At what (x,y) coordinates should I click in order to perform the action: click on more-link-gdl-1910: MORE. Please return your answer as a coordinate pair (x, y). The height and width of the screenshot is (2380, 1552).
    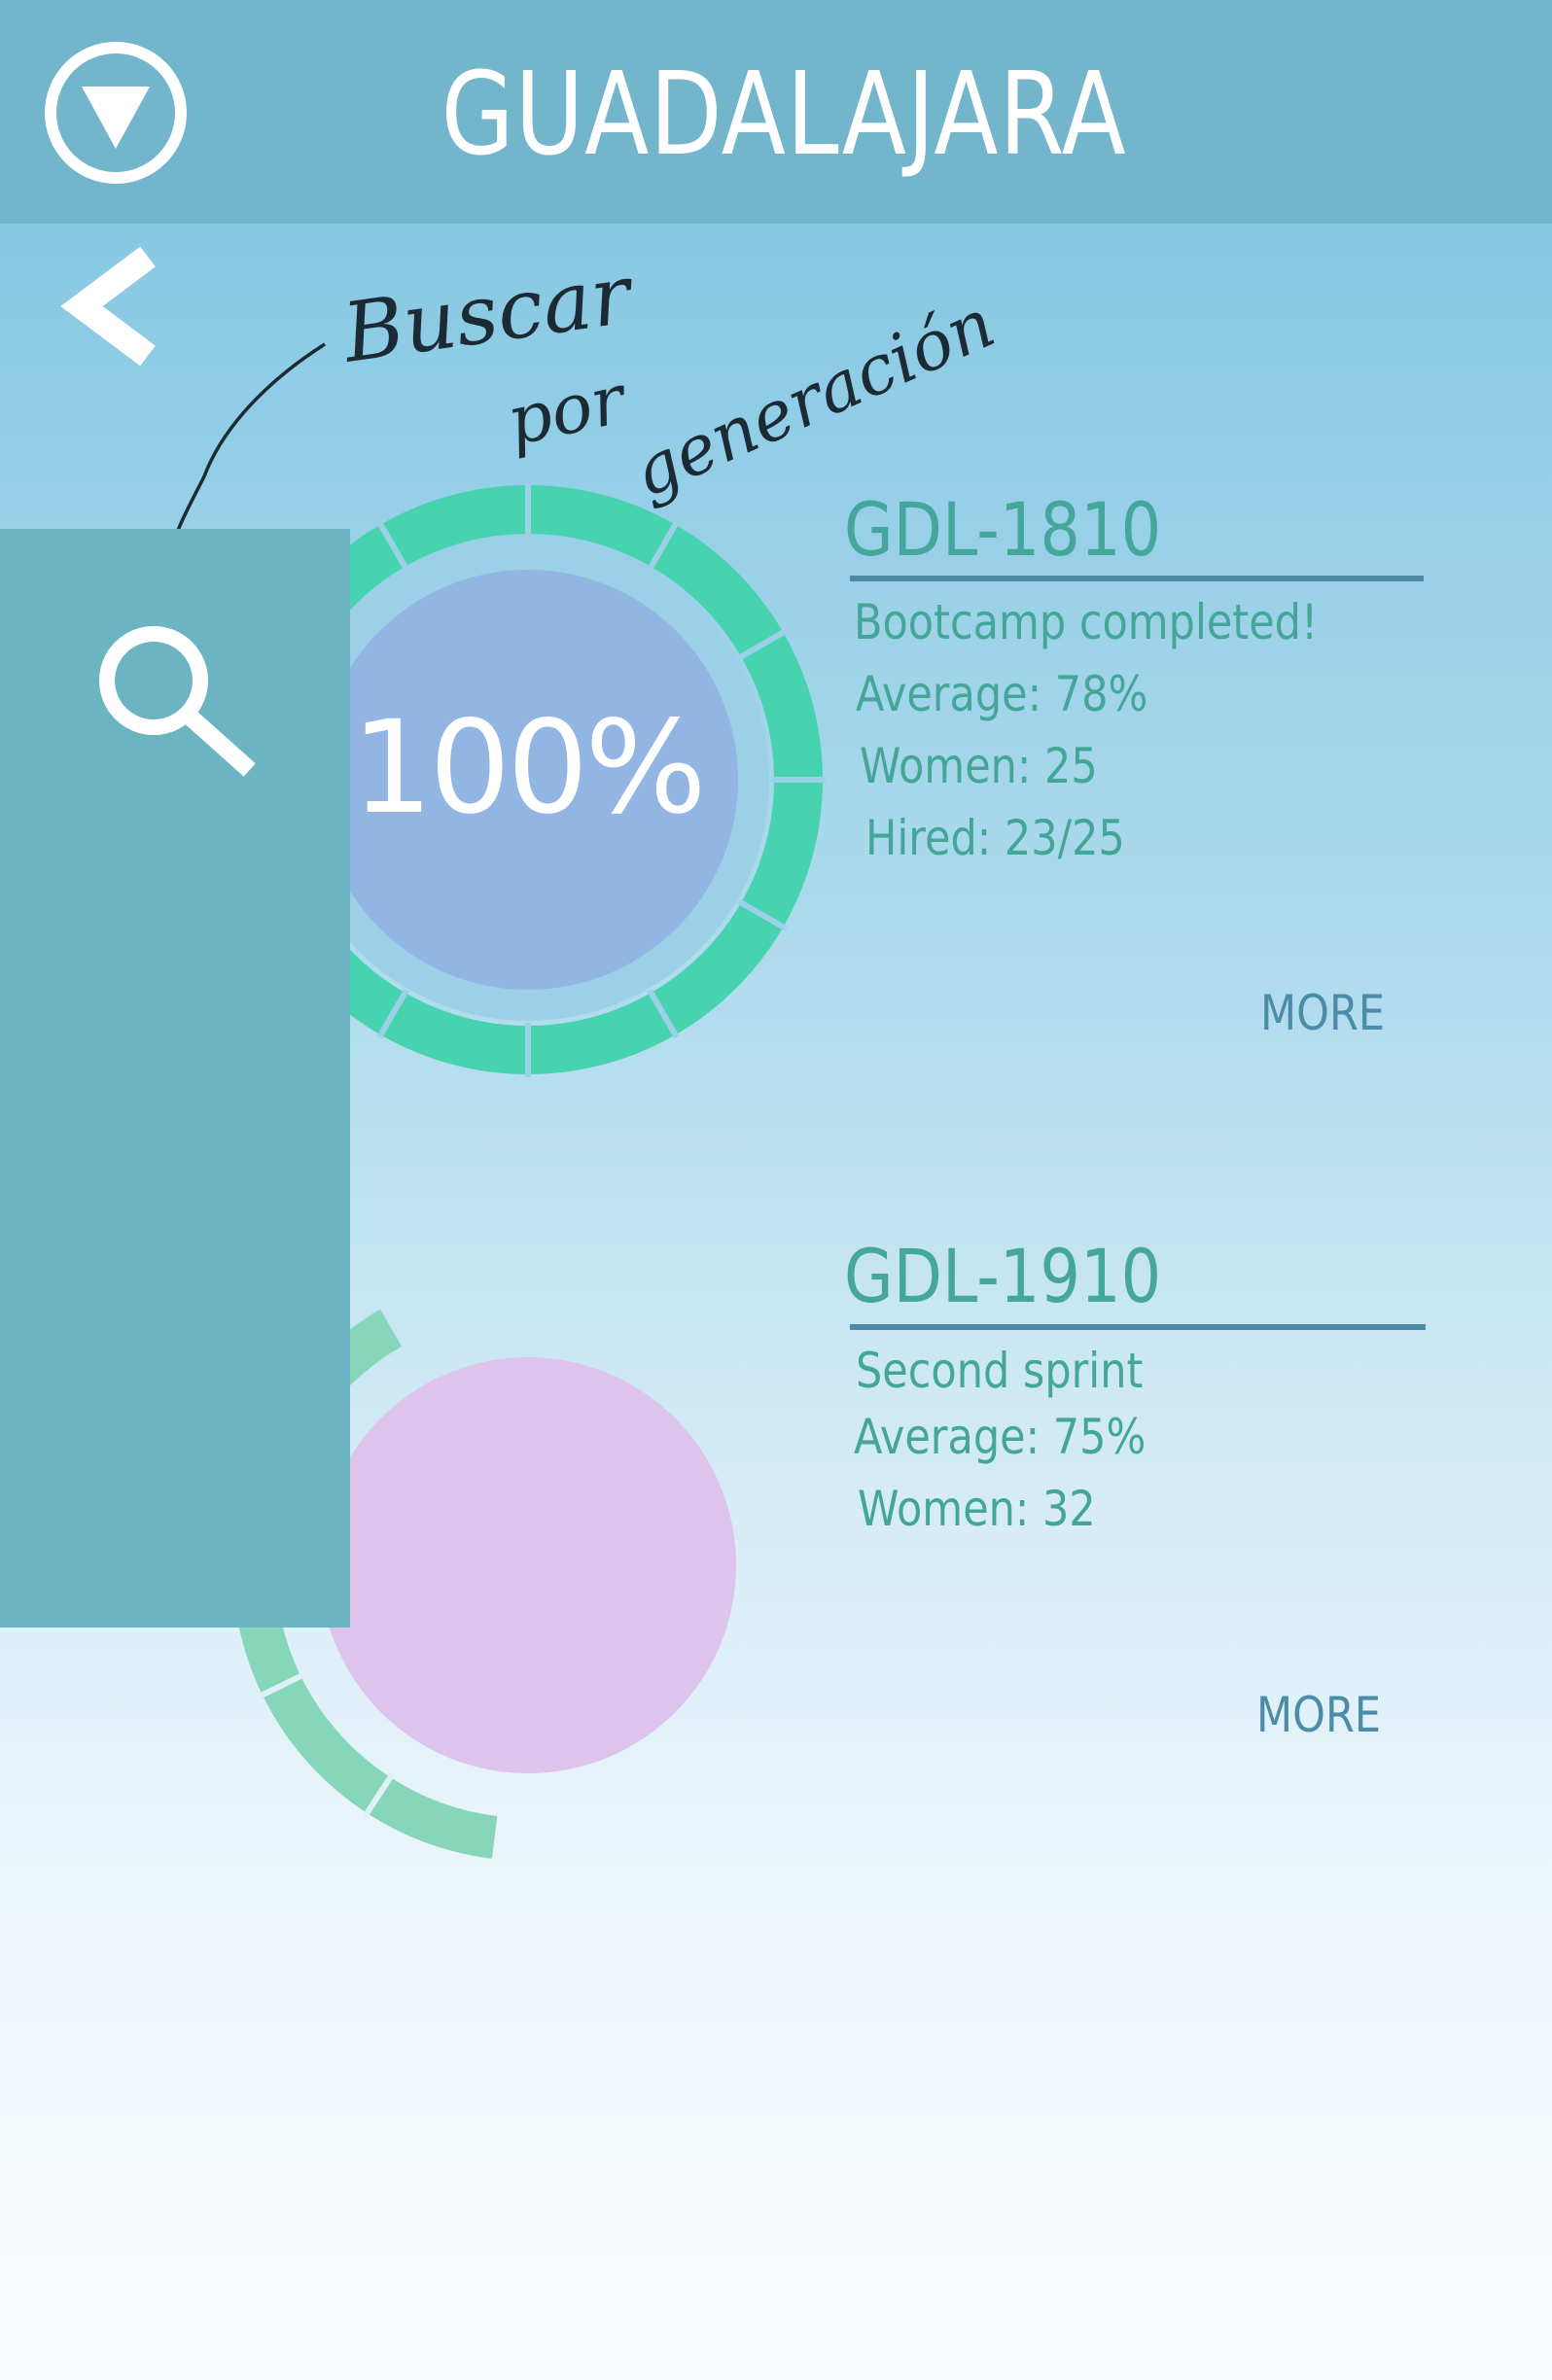
    Looking at the image, I should click on (1318, 1715).